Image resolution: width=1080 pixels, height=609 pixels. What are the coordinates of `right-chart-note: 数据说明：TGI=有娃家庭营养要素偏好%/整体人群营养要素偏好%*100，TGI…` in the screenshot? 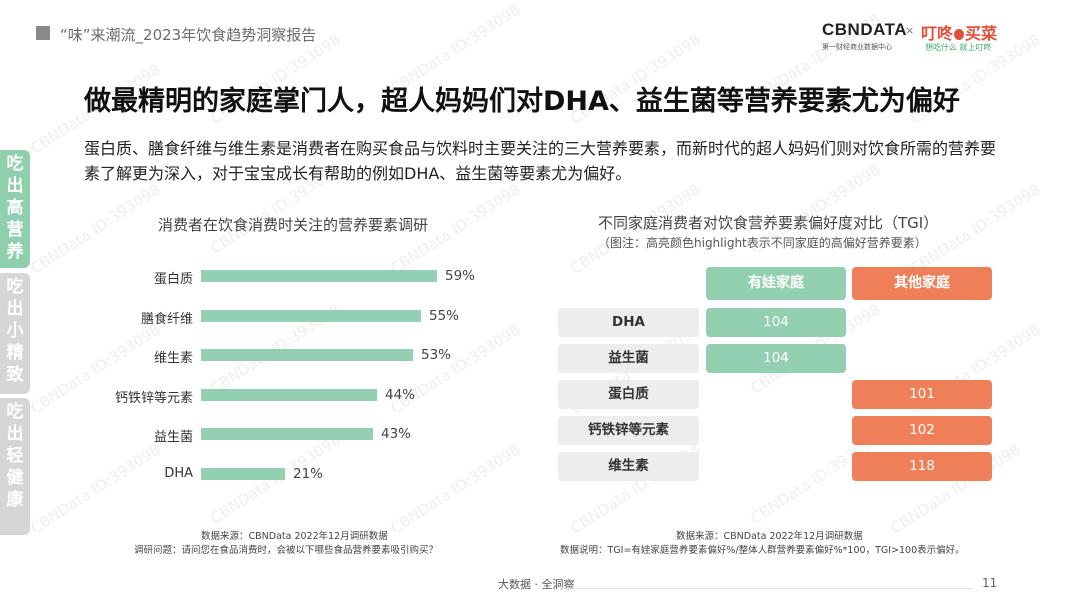 It's located at (762, 550).